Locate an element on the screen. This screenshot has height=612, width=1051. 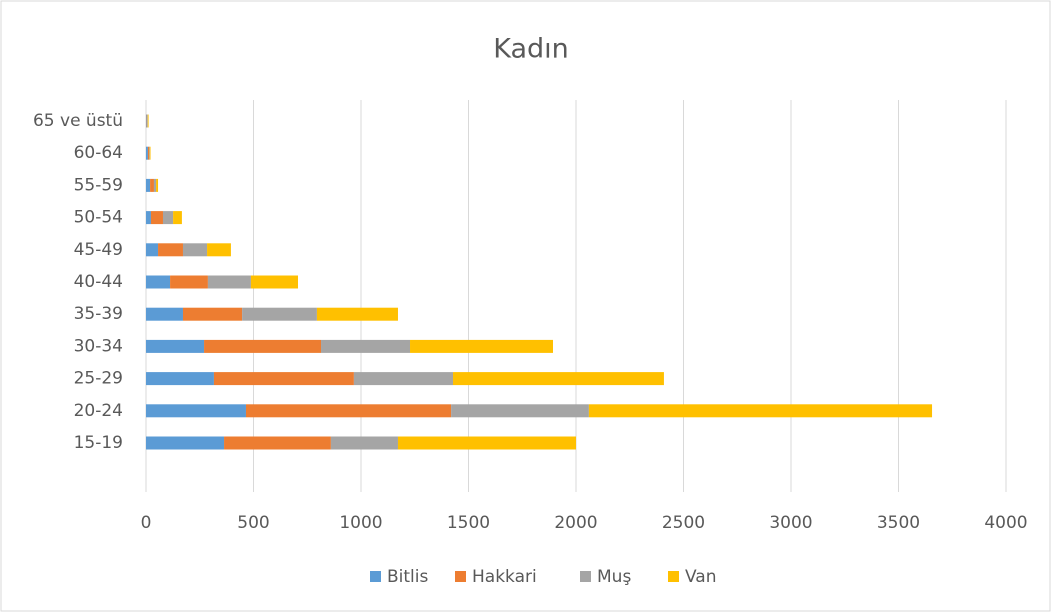
y-tick-label: 45-49 is located at coordinates (98, 250).